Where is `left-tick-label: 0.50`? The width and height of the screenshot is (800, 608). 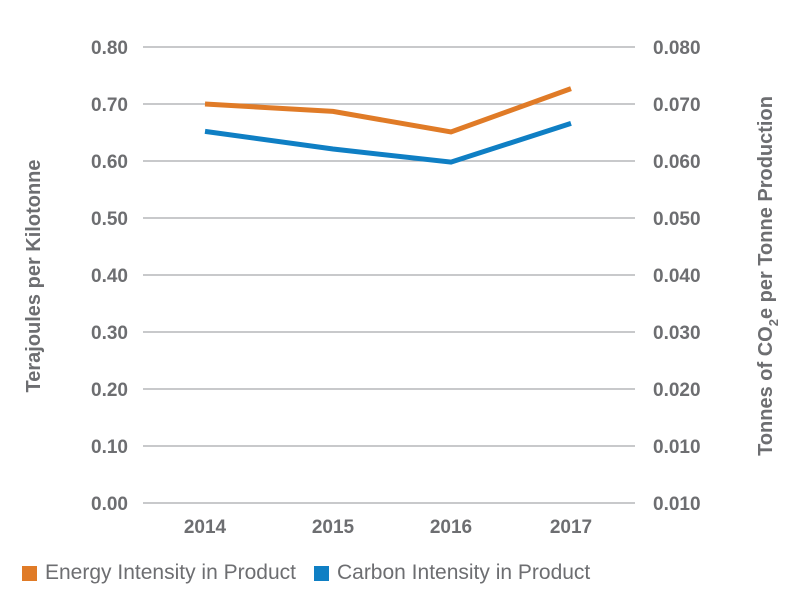 left-tick-label: 0.50 is located at coordinates (109, 219).